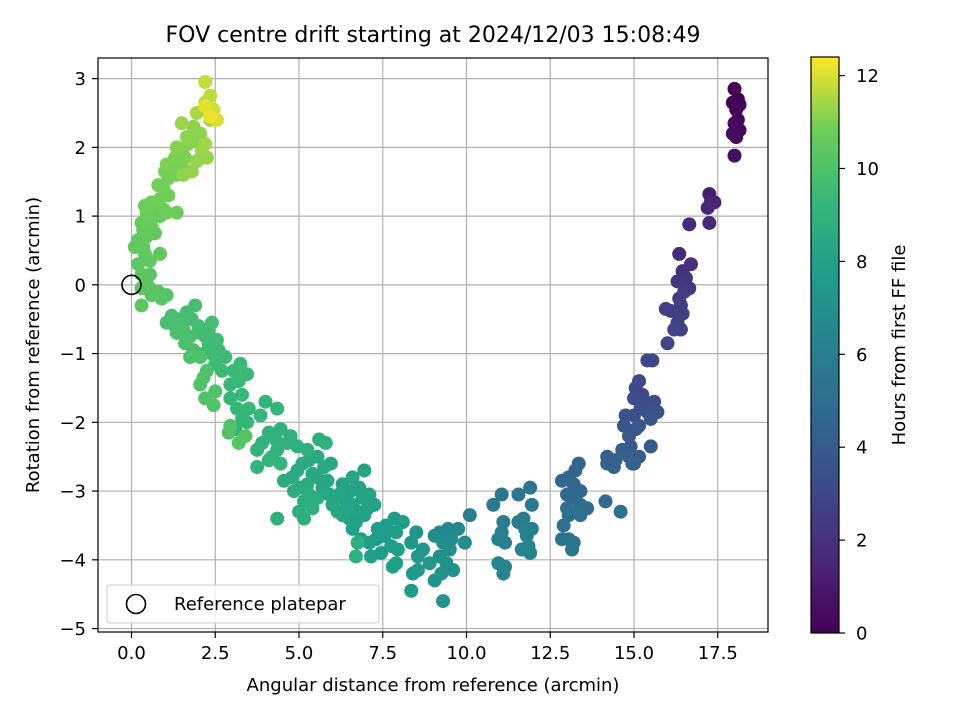 The height and width of the screenshot is (720, 960). What do you see at coordinates (634, 653) in the screenshot?
I see `x-tick-label: 15.0` at bounding box center [634, 653].